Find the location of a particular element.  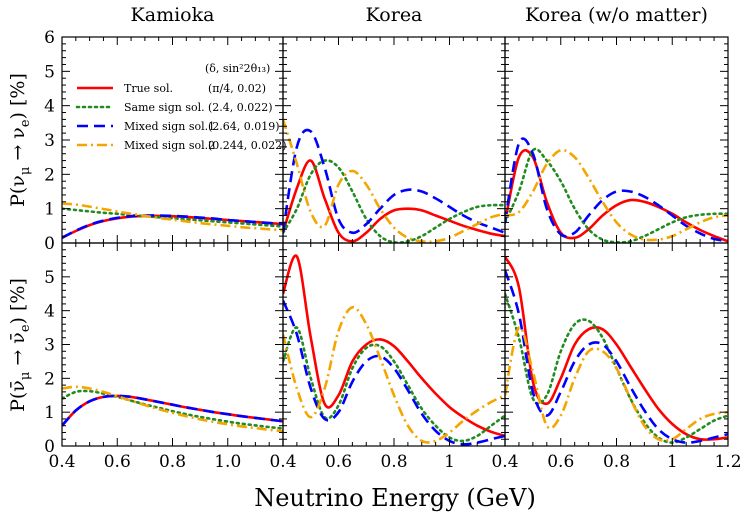

y-axis-label: P(ν̄μ → ν̄e) [%] is located at coordinates (20, 345).